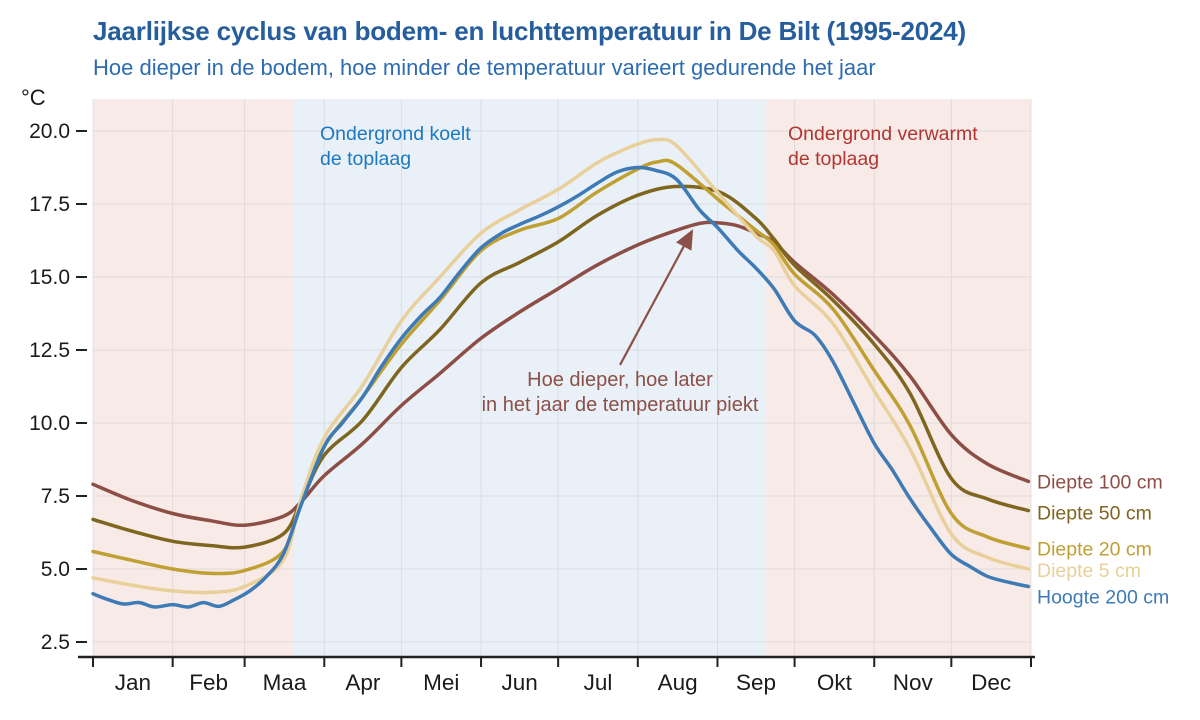 The image size is (1200, 720). What do you see at coordinates (285, 682) in the screenshot?
I see `x-month-label-maa: Maa` at bounding box center [285, 682].